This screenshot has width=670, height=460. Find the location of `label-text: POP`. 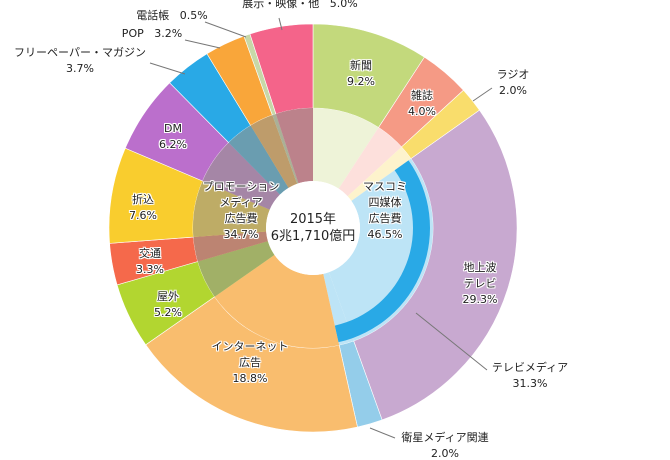

label-text: POP is located at coordinates (132, 33).